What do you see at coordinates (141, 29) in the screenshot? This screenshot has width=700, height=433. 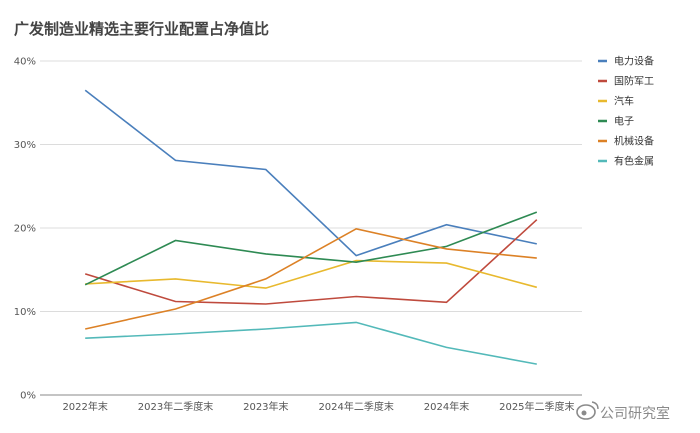 I see `chart-title: 广发制造业精选主要行业配置占净值比` at bounding box center [141, 29].